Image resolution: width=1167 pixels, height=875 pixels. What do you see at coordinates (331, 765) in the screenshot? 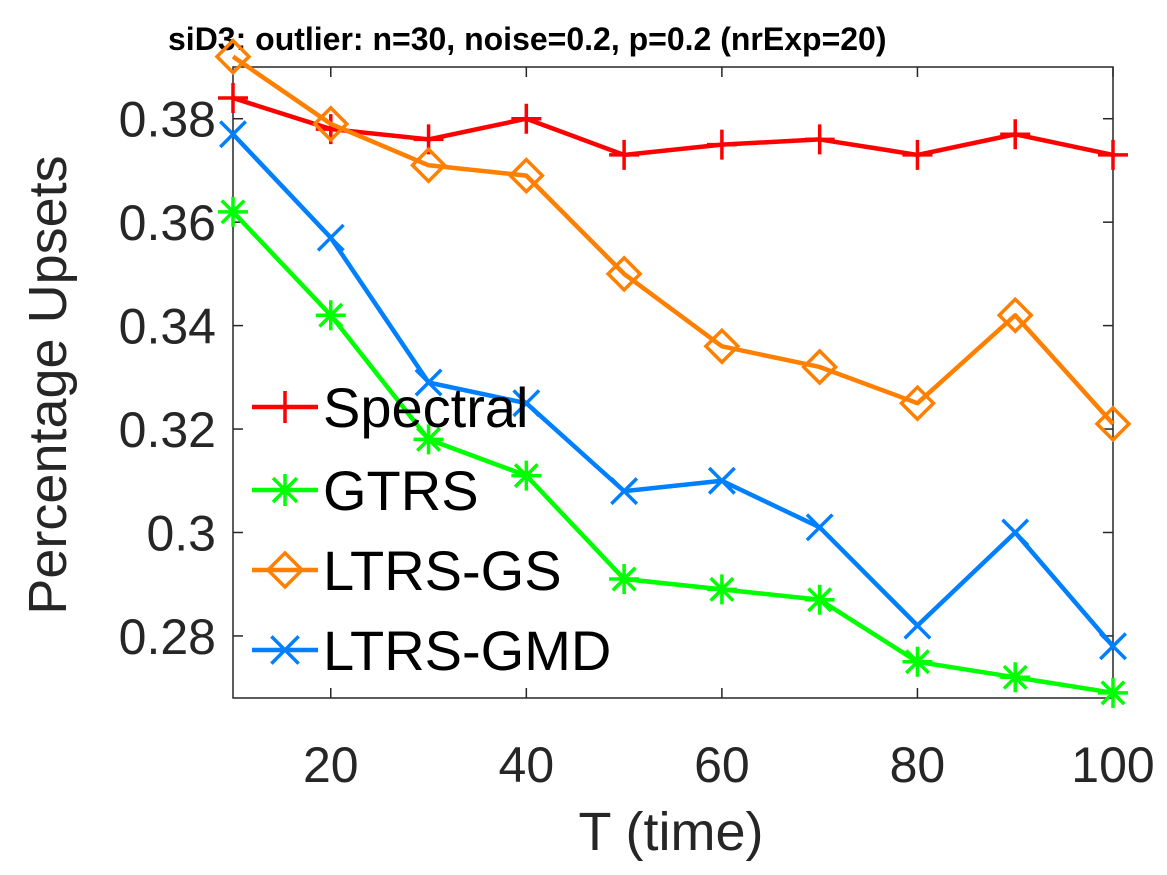
I see `x-tick-label: 20` at bounding box center [331, 765].